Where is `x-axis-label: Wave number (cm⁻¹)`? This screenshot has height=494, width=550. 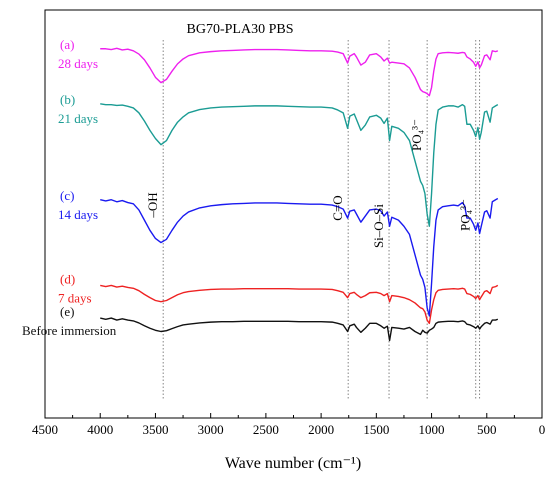
x-axis-label: Wave number (cm⁻¹) is located at coordinates (293, 463).